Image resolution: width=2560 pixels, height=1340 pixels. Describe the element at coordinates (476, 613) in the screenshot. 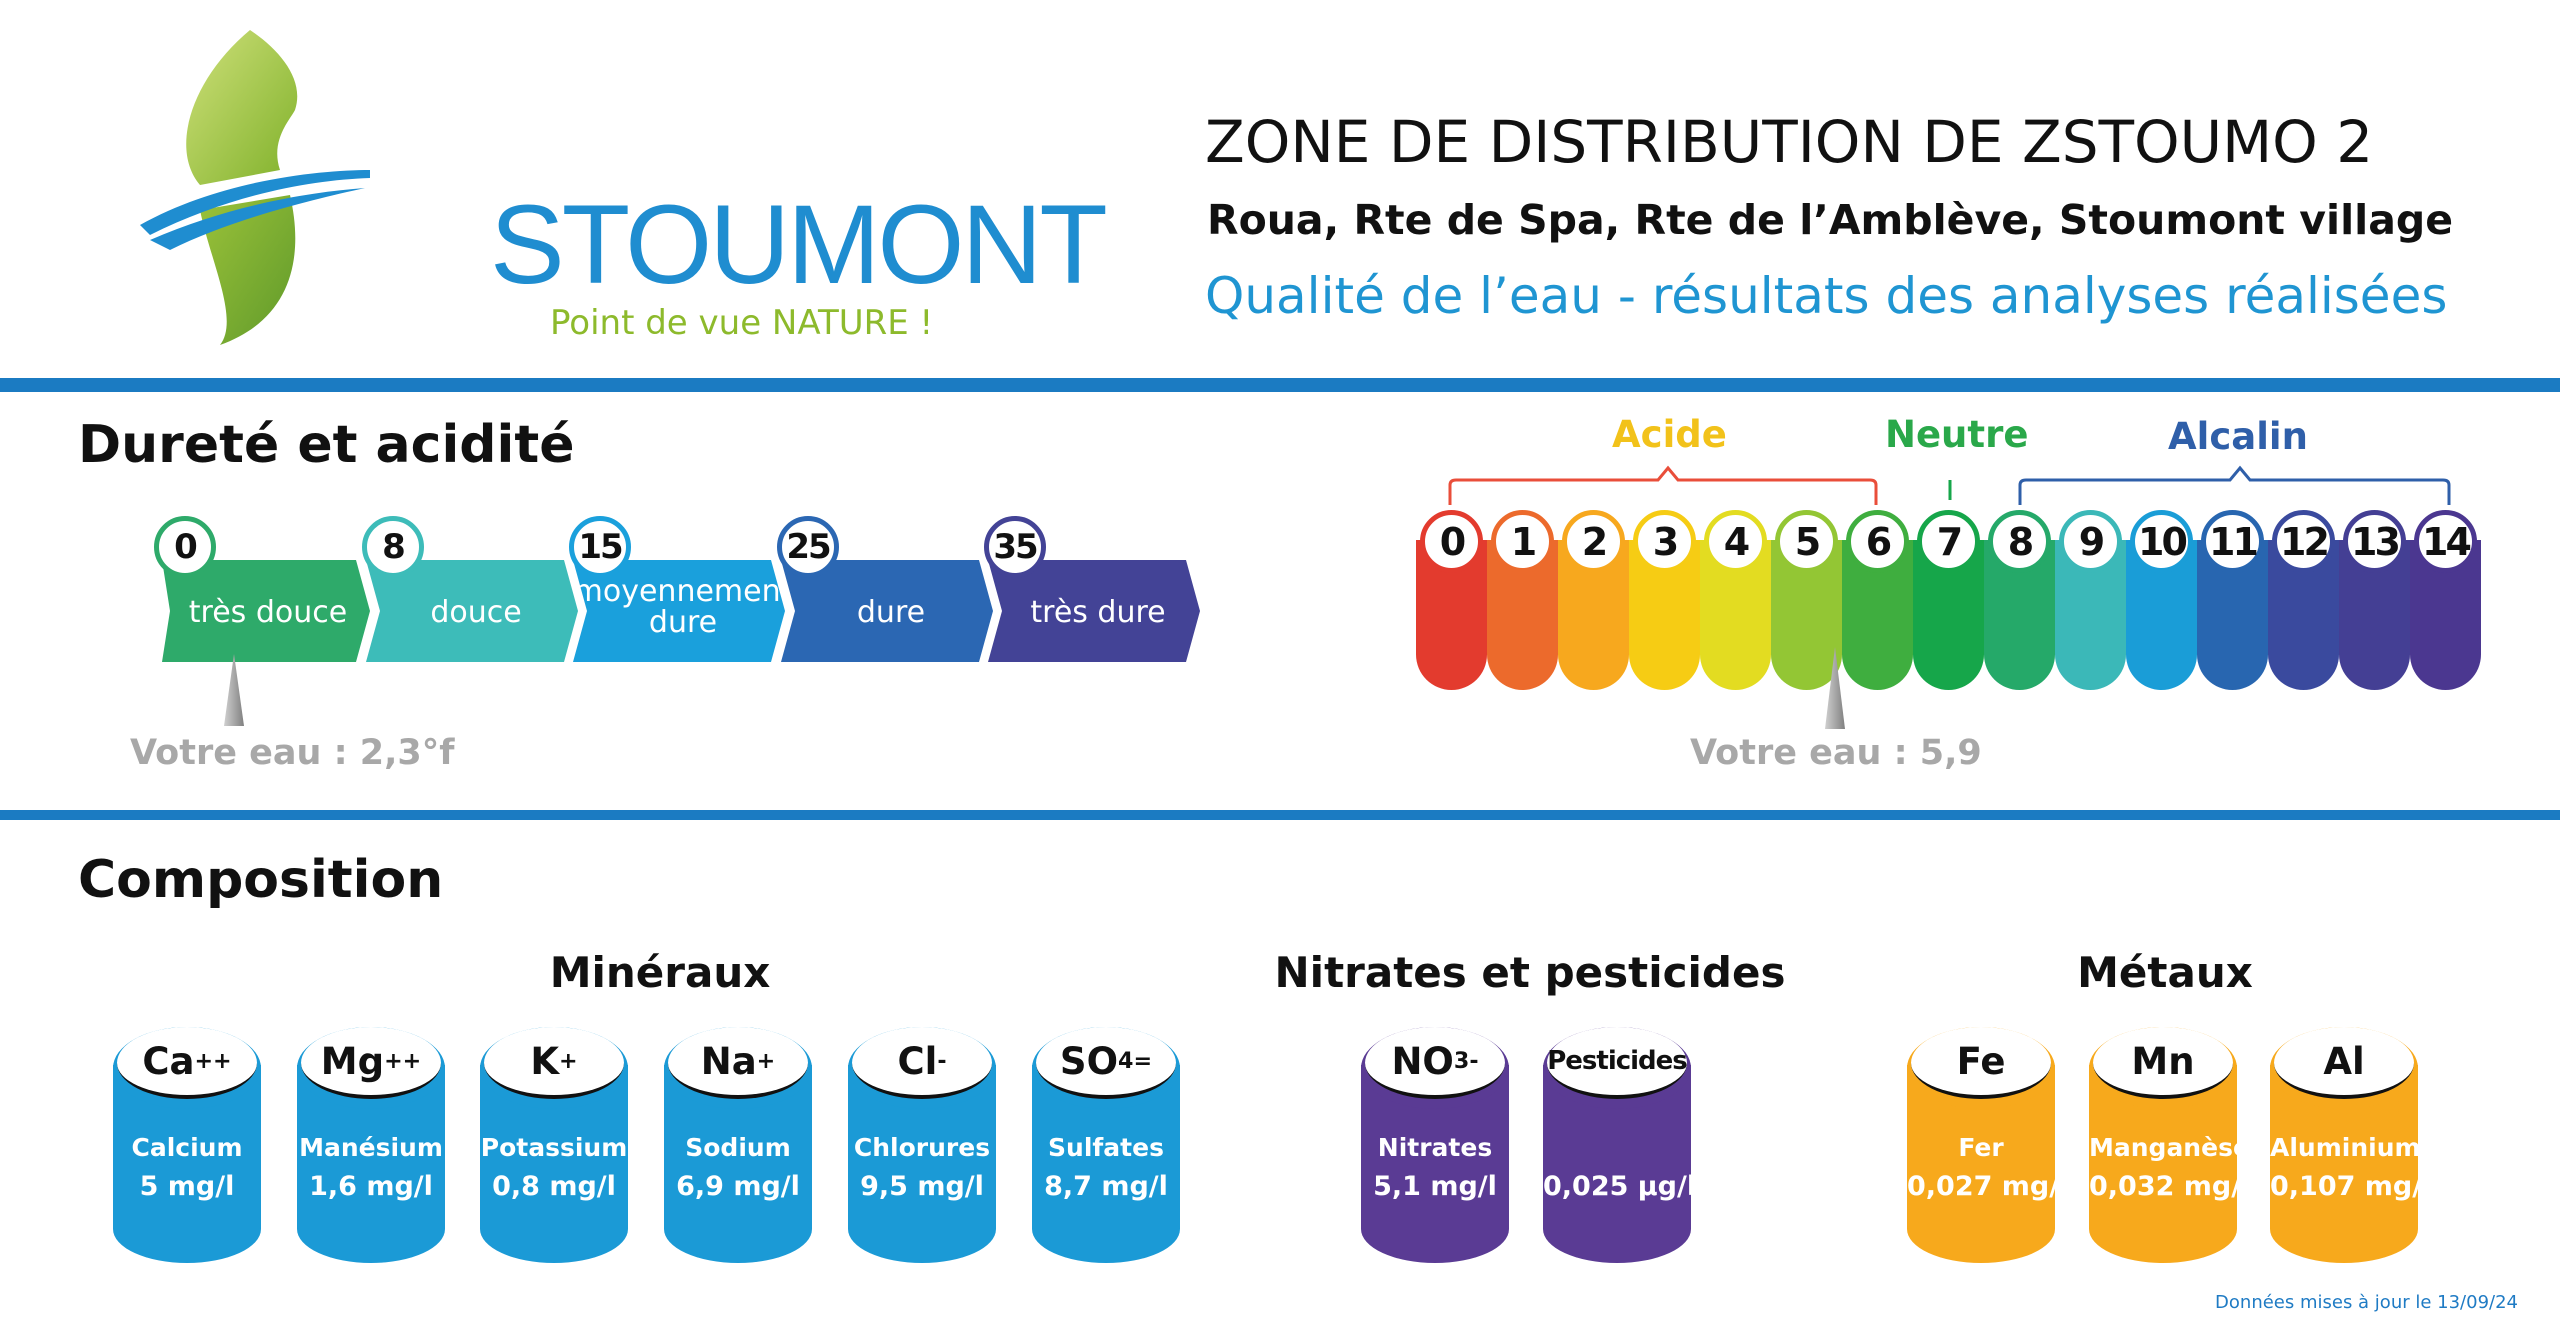

I see `hardness-step-label: douce` at that location.